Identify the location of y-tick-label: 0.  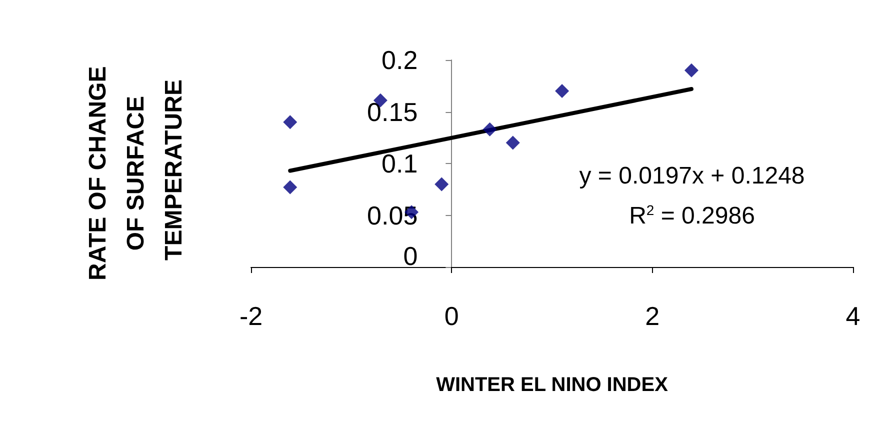
(410, 256).